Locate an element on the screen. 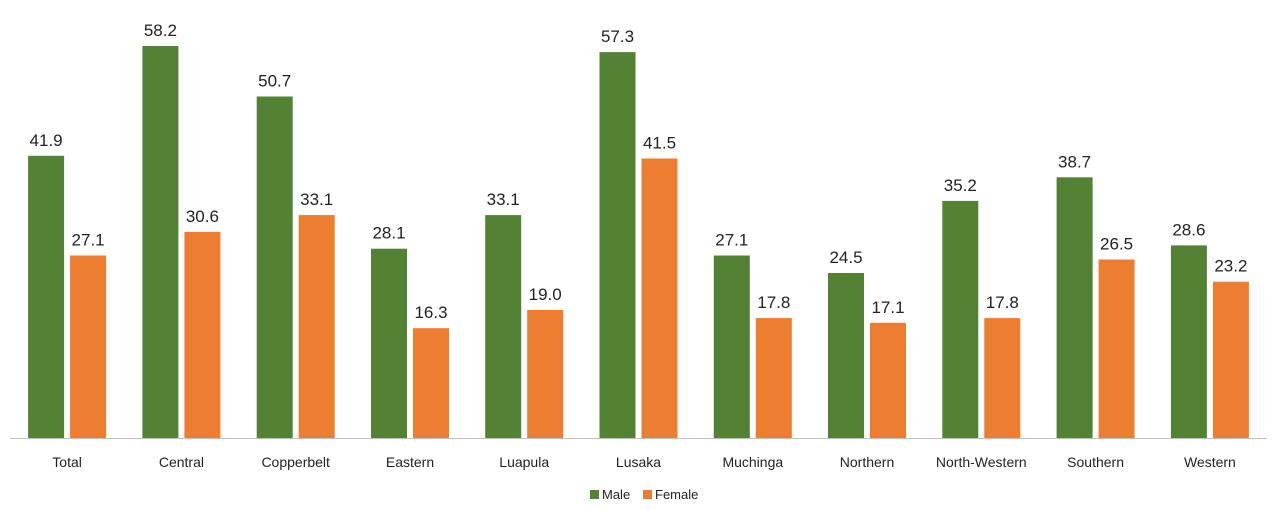 This screenshot has height=509, width=1277. value-label-female-8: 17.1 is located at coordinates (887, 307).